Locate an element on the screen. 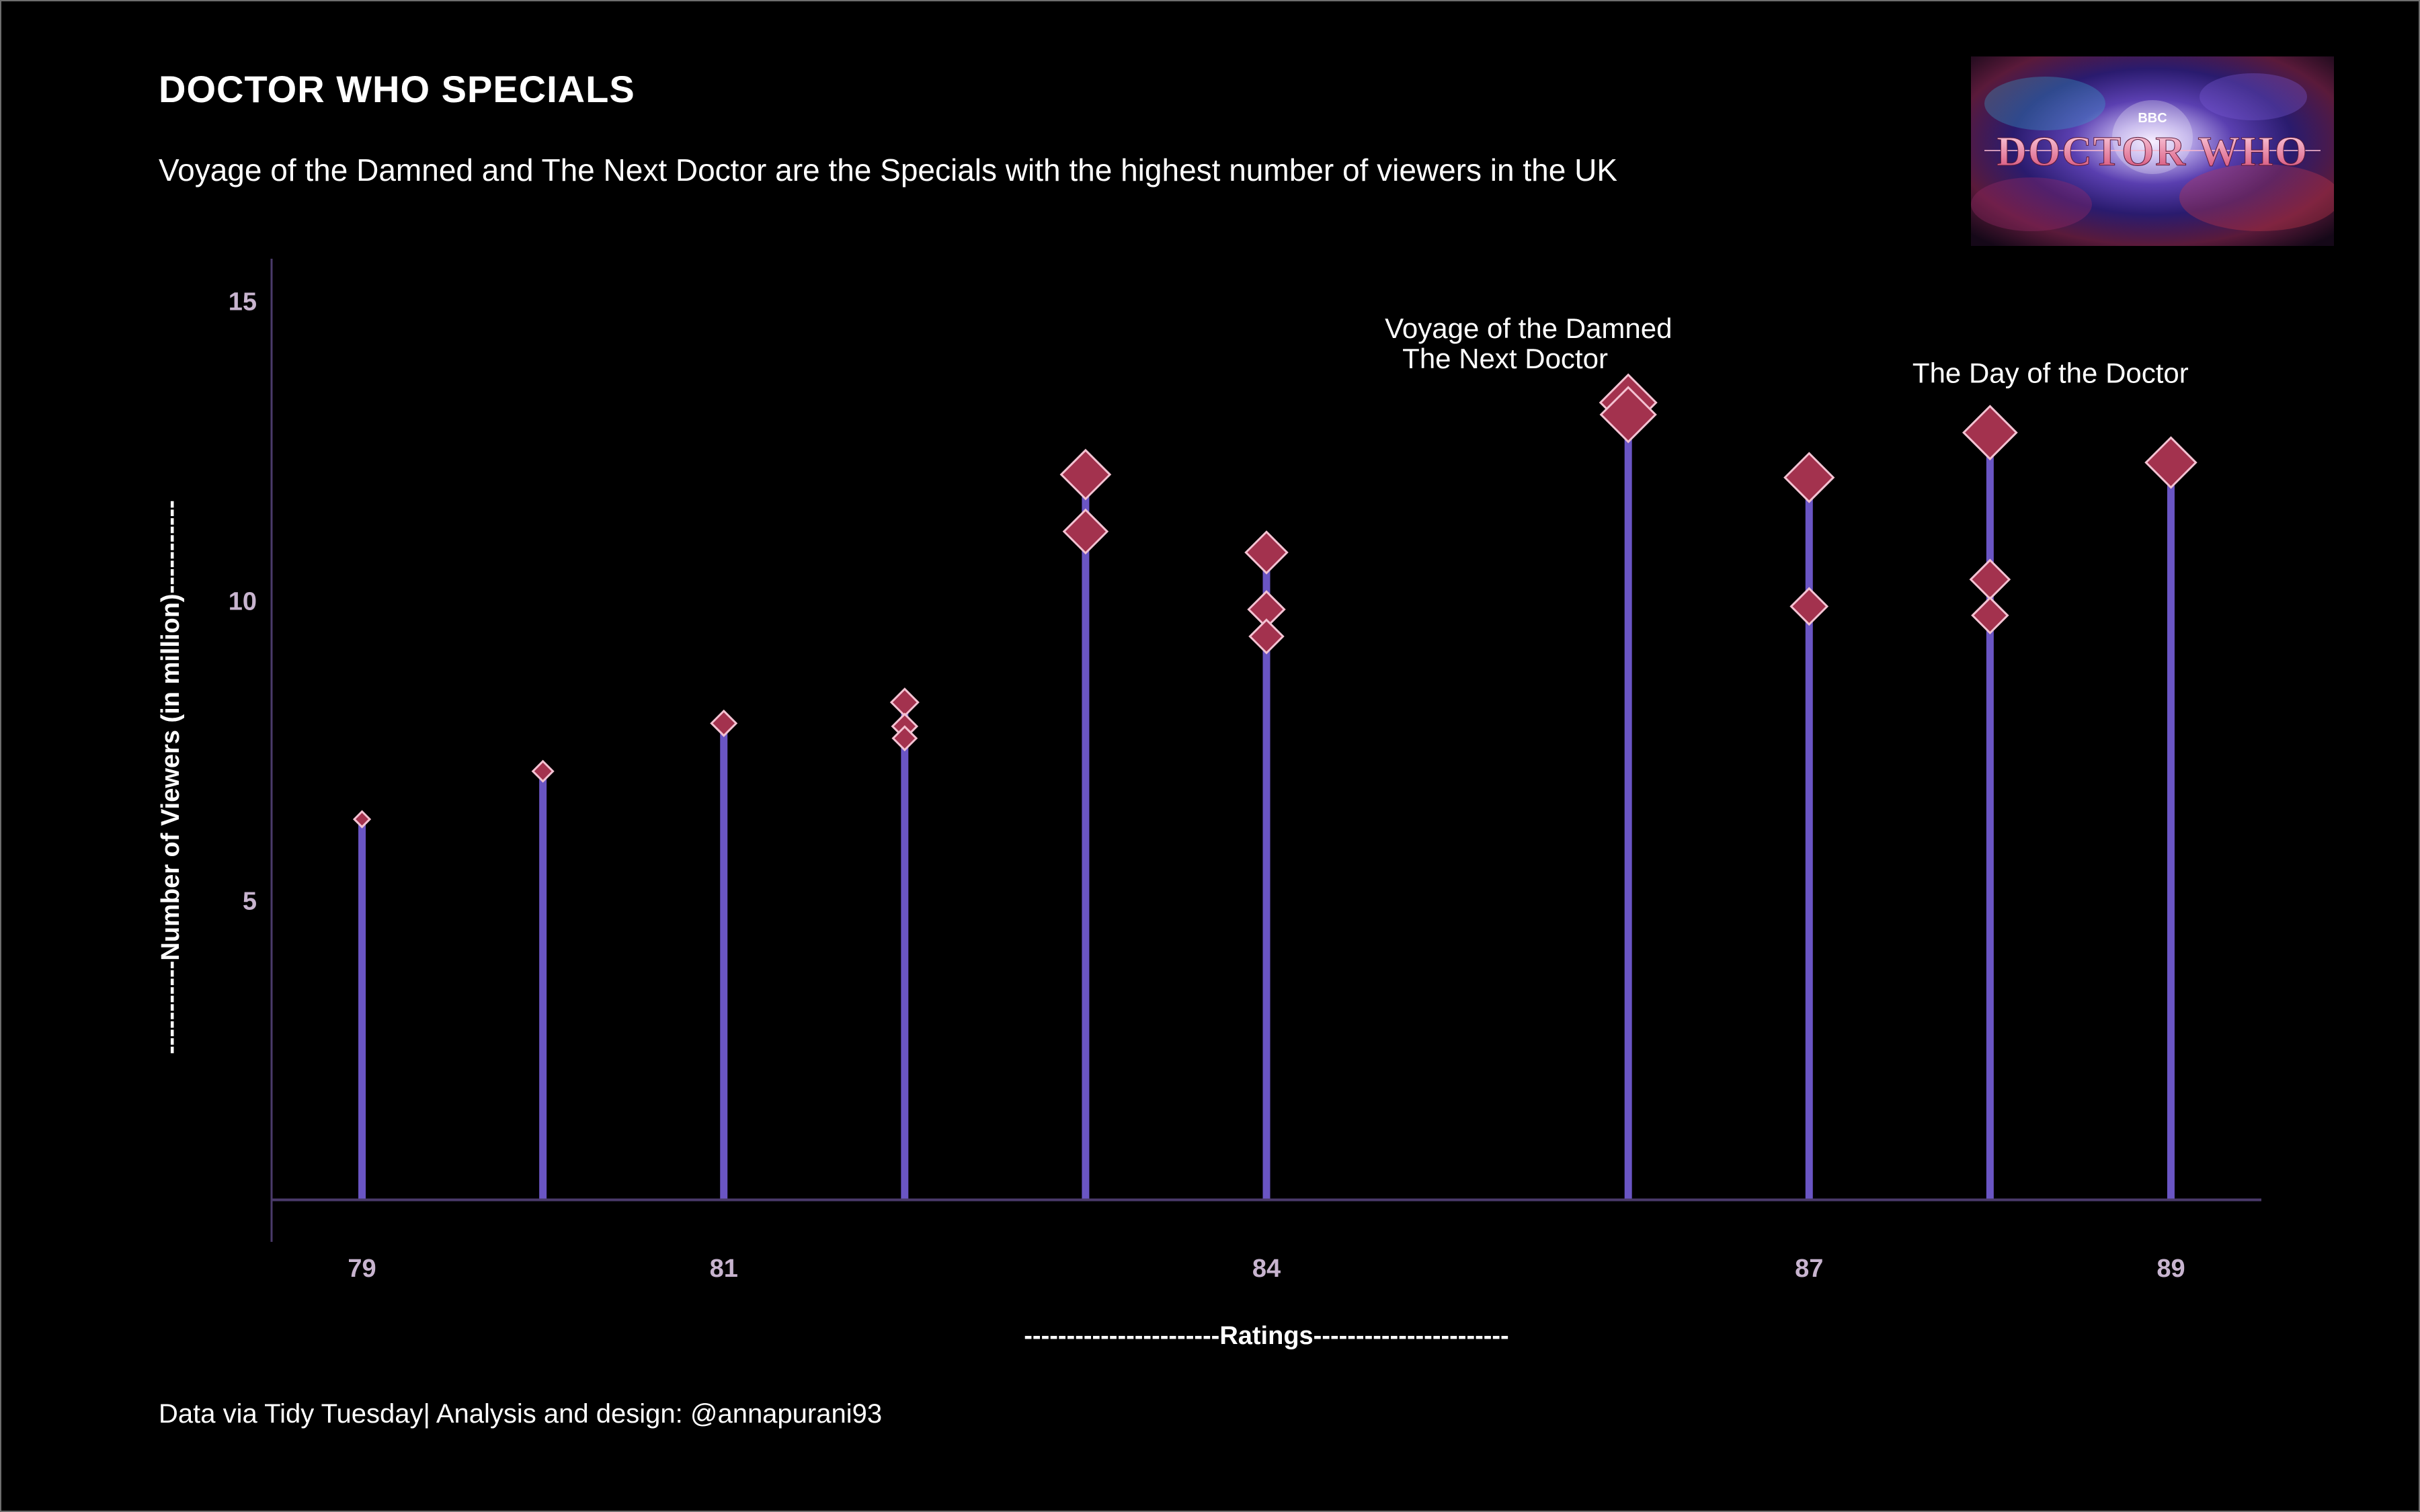  annotation-line: Voyage of the Damned is located at coordinates (1528, 328).